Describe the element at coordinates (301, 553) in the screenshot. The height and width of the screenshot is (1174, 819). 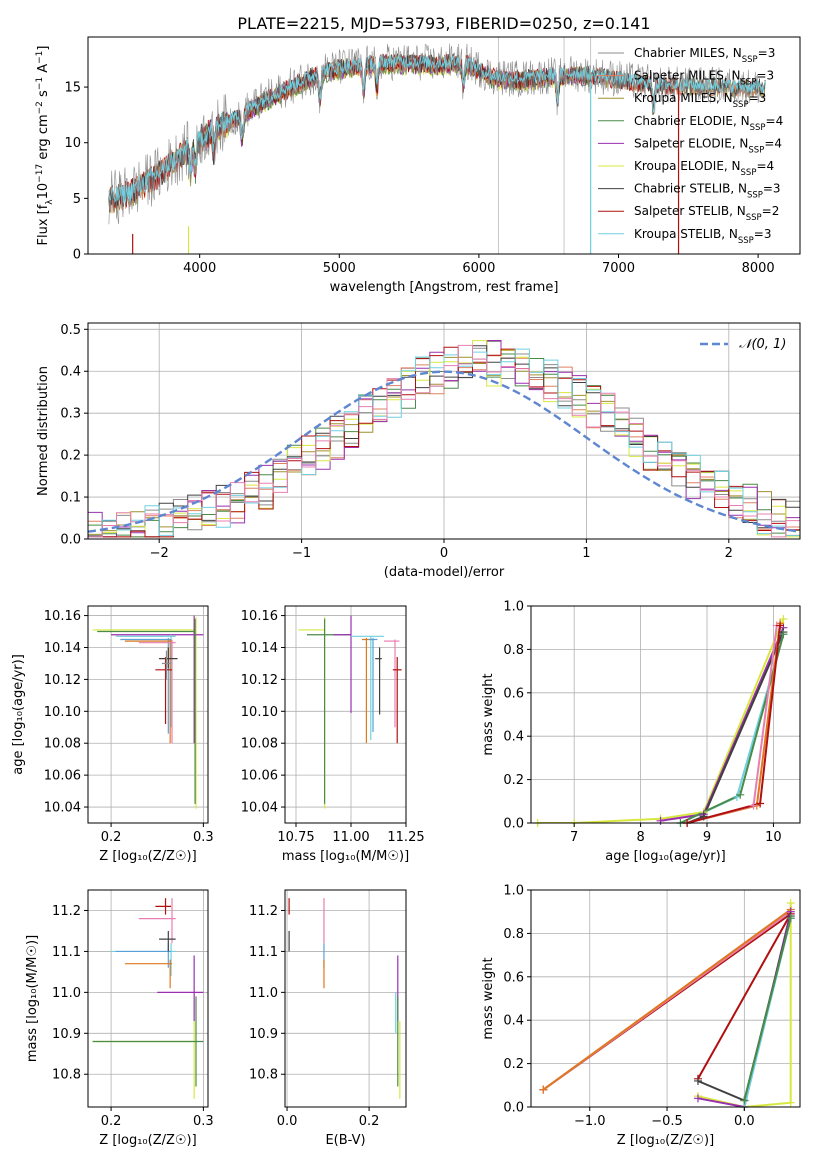
I see `x-tick-label: −1` at that location.